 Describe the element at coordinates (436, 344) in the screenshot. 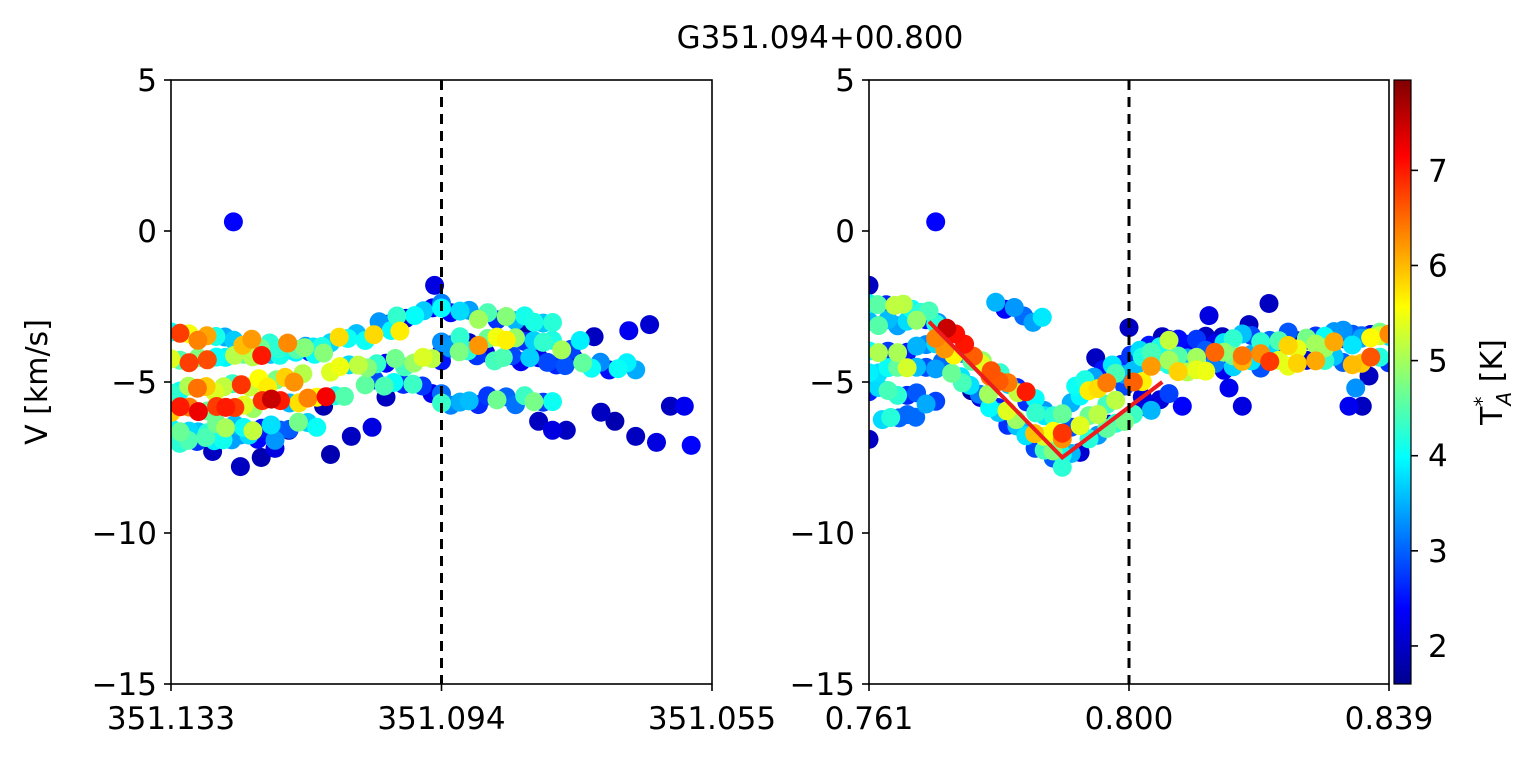

I see `left-scatter-points` at that location.